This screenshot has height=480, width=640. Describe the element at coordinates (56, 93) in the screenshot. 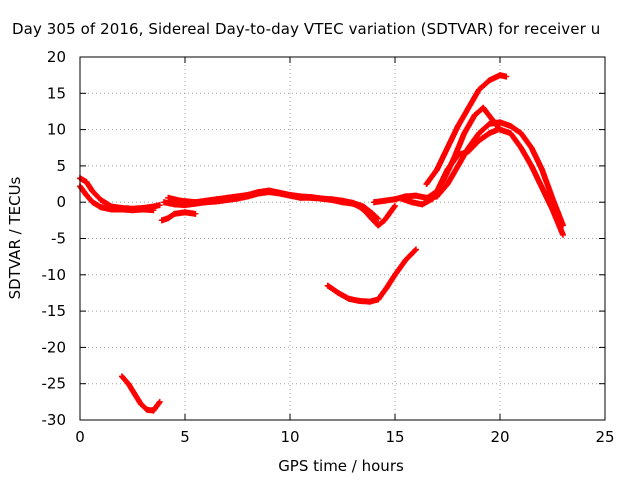

I see `y-tick-label: 15` at that location.